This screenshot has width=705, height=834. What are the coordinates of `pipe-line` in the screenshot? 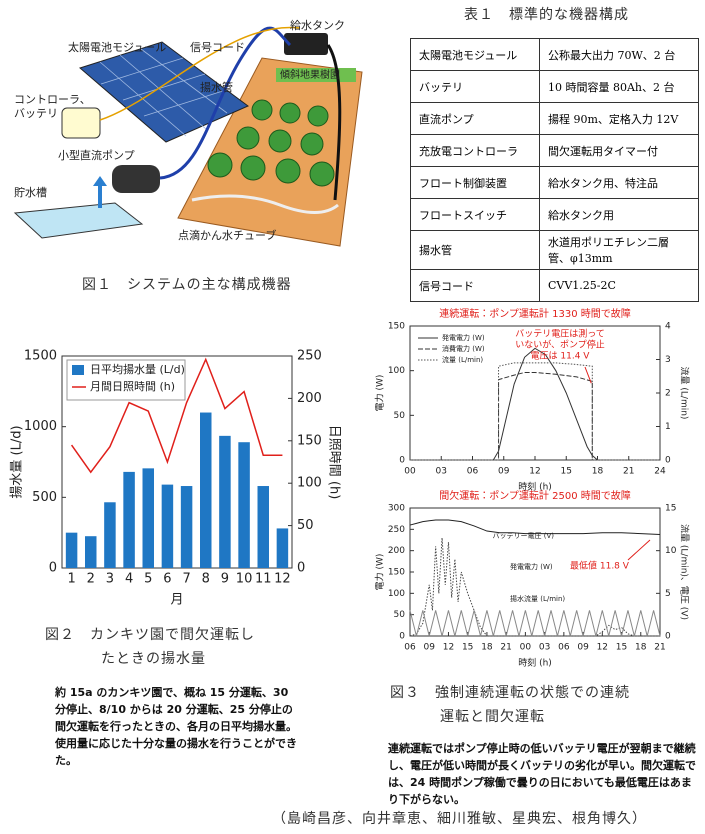 It's located at (225, 103).